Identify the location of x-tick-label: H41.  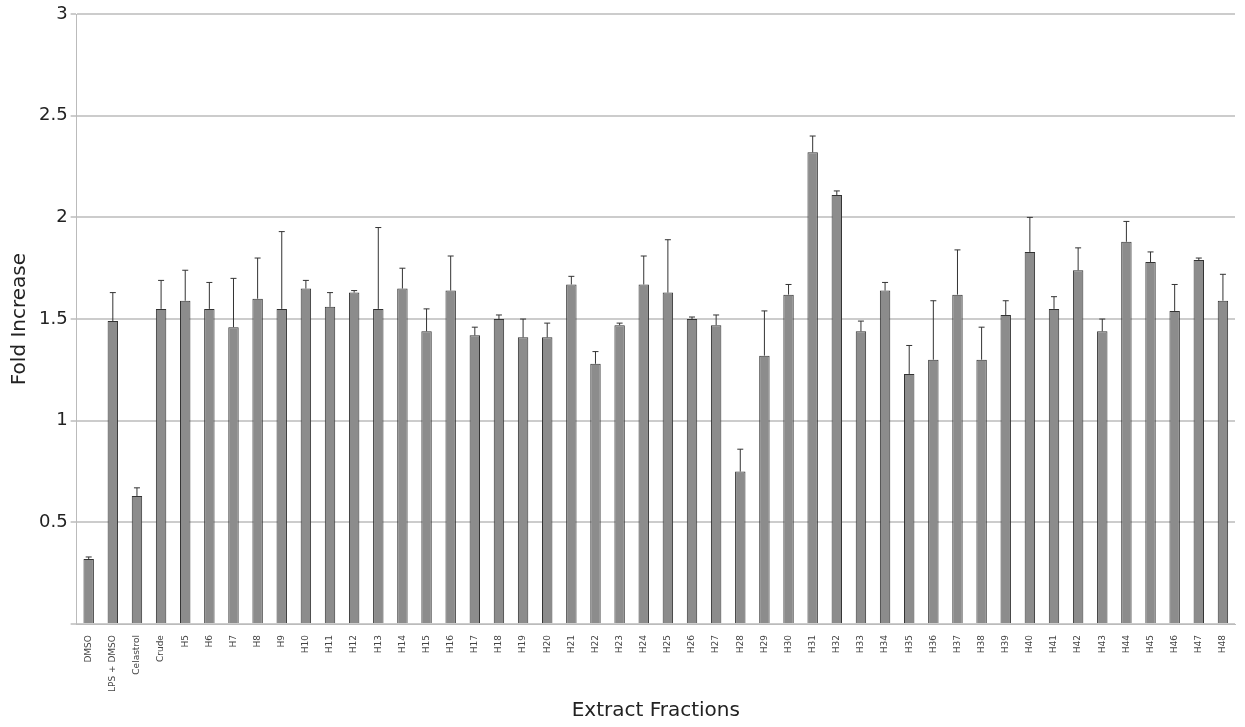
(1053, 644).